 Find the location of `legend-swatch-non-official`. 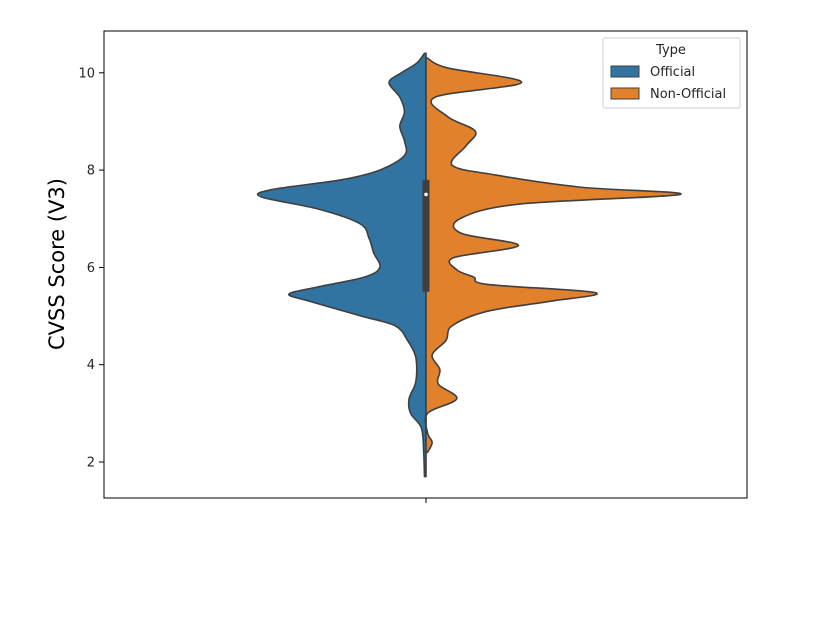

legend-swatch-non-official is located at coordinates (625, 93).